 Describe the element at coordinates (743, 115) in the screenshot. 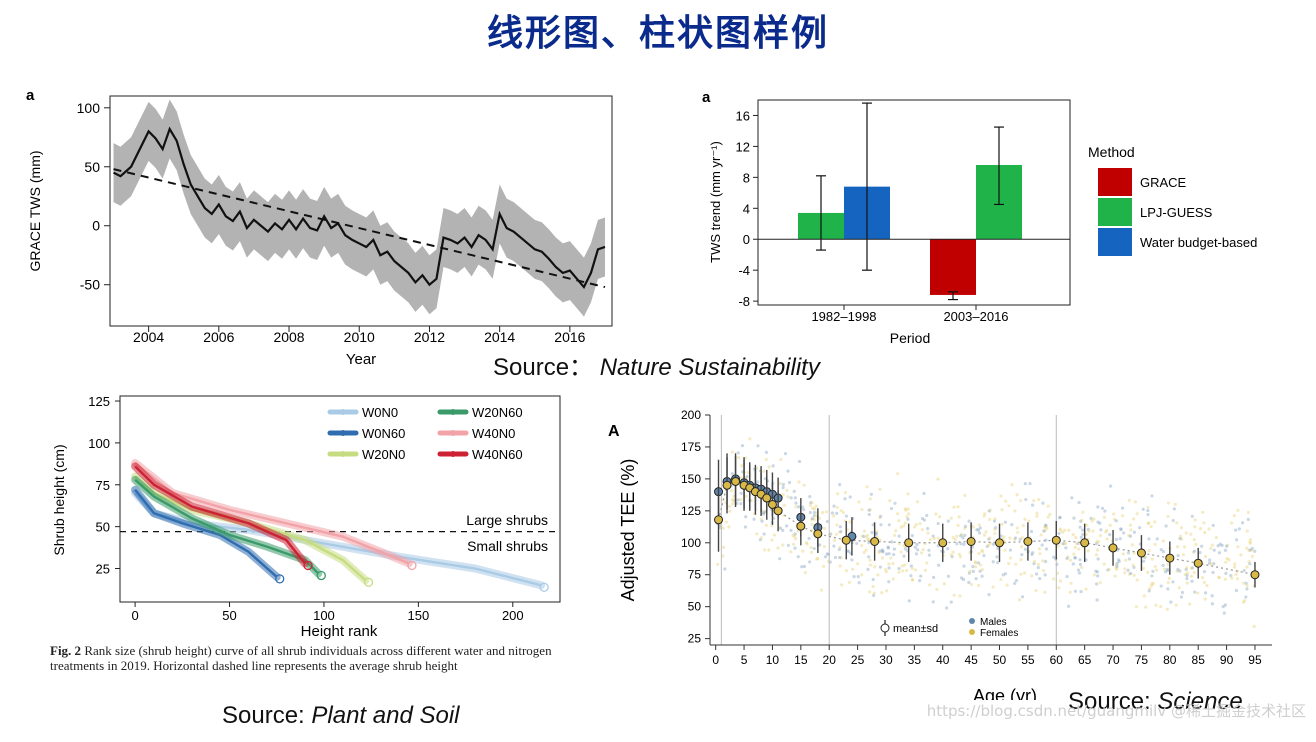

I see `y-tick-label: 16` at that location.